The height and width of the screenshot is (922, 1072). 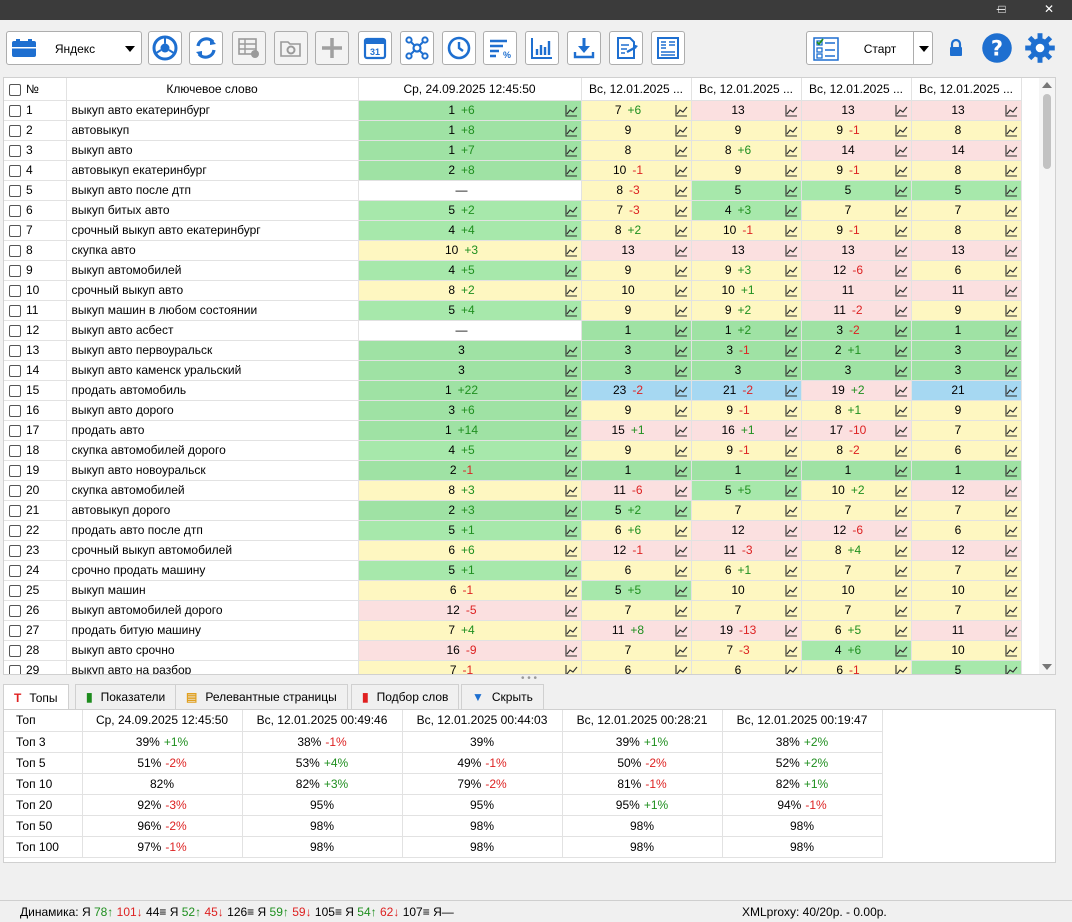 I want to click on position-cell: 21, so click(x=966, y=390).